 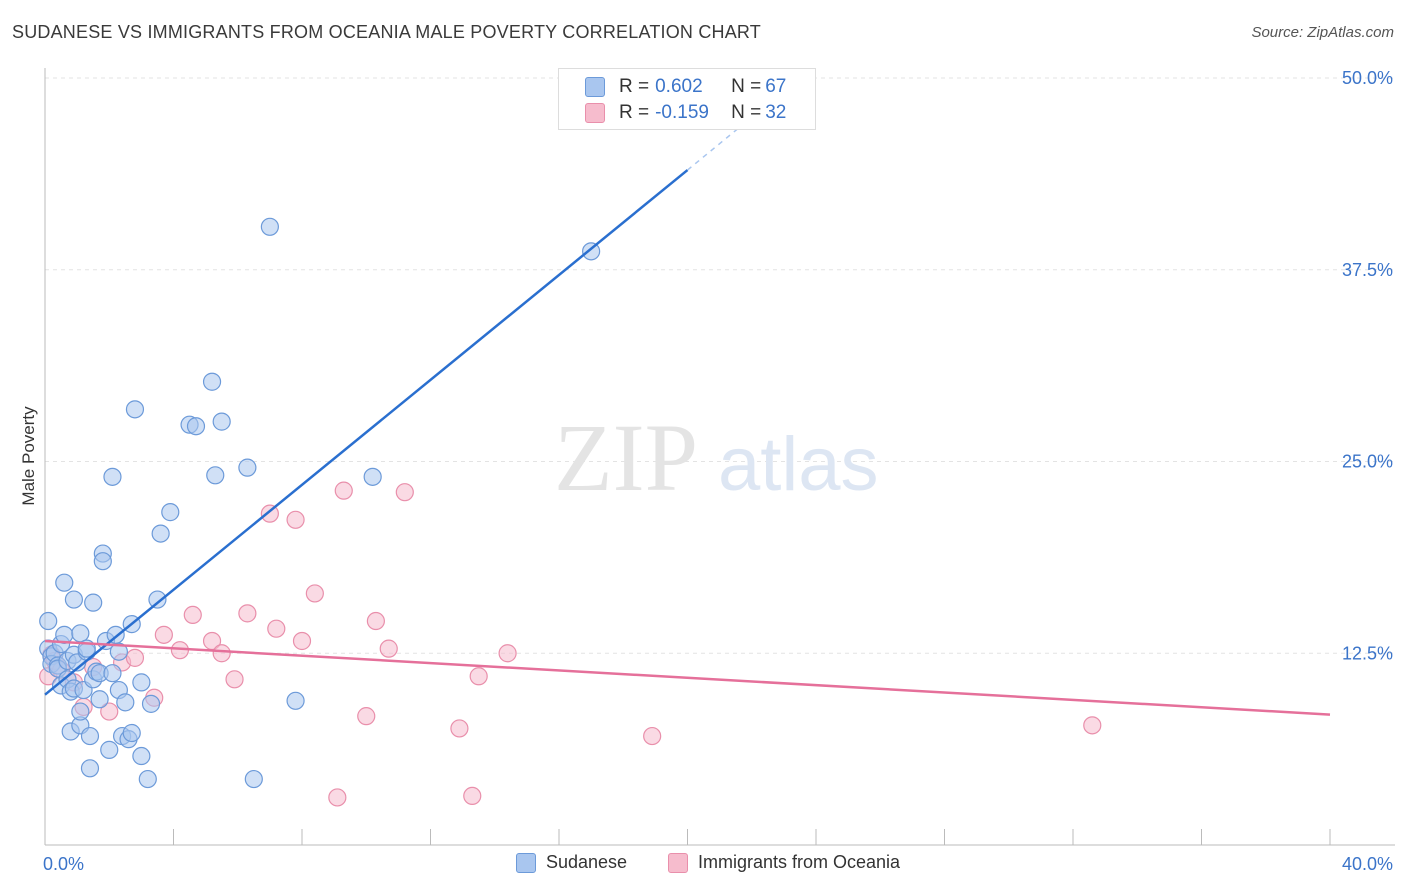 What do you see at coordinates (587, 862) in the screenshot?
I see `legend-label-sudanese: Sudanese` at bounding box center [587, 862].